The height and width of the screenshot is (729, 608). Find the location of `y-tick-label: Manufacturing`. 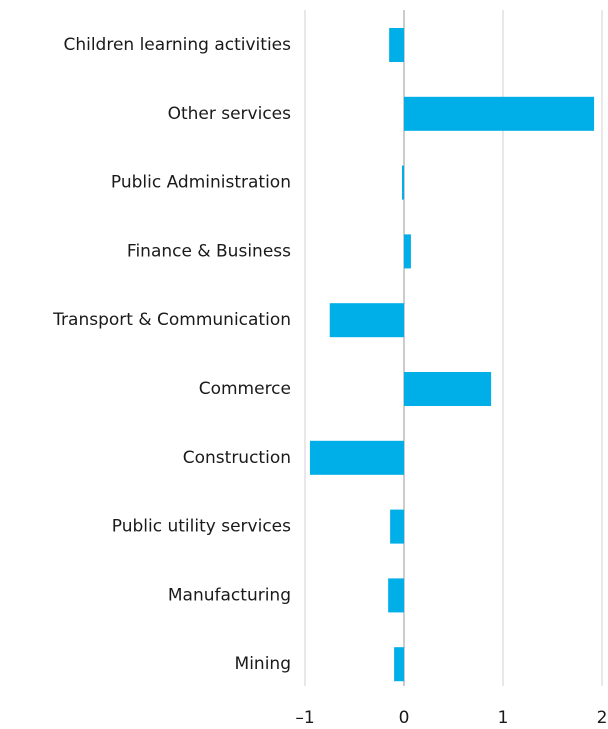

y-tick-label: Manufacturing is located at coordinates (229, 595).